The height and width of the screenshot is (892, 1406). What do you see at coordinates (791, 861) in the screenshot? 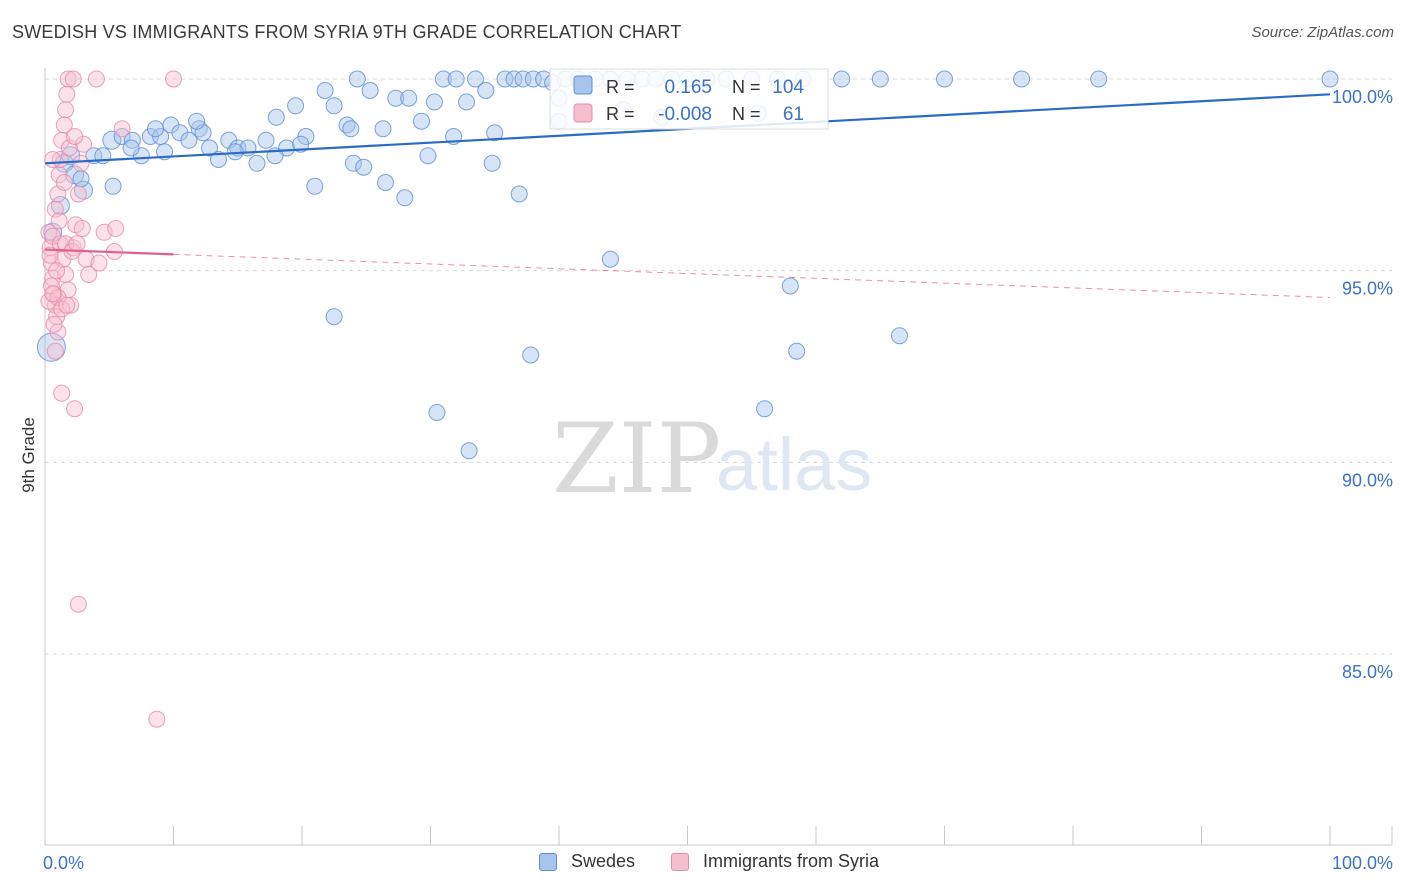
I see `legend-label: Immigrants from Syria` at bounding box center [791, 861].